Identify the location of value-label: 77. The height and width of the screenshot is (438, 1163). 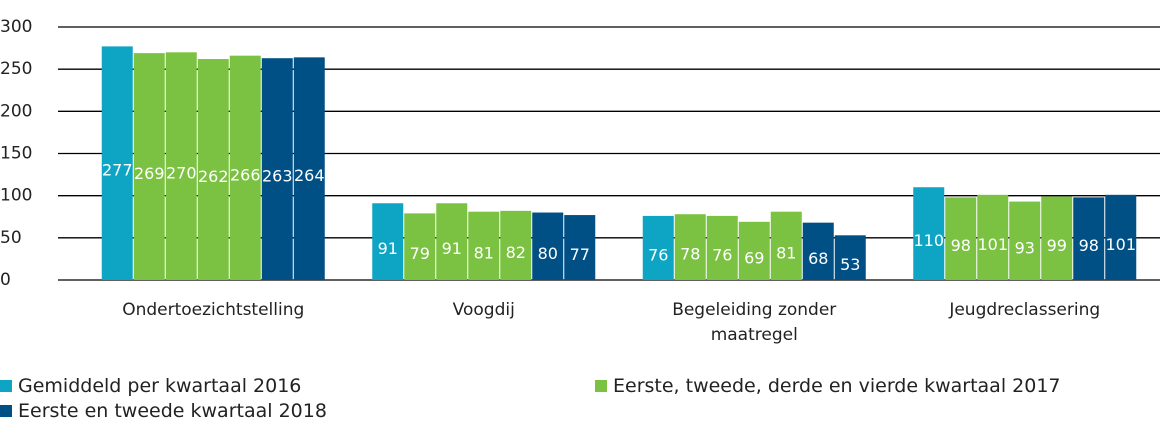
(580, 254).